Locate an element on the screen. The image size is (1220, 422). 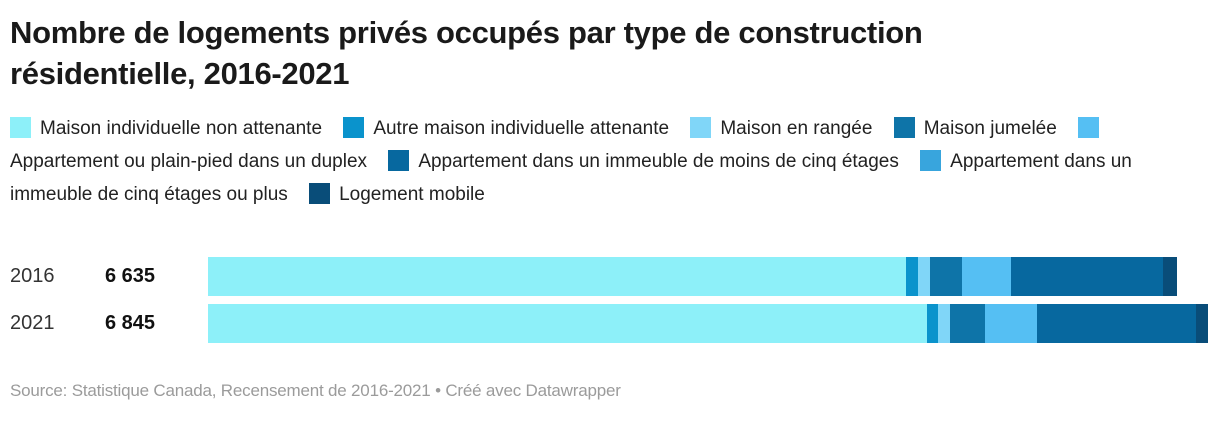
legend-item: Logement mobile is located at coordinates (397, 194).